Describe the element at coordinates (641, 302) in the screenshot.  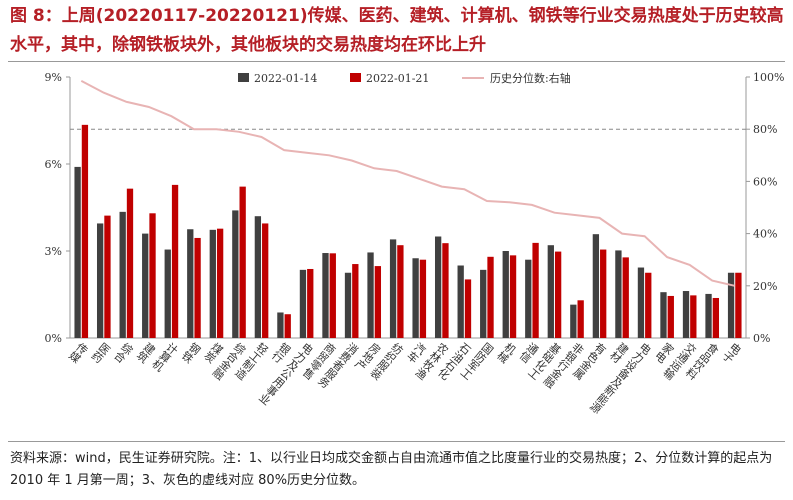
I see `bar-2022-01-14-电力设备及新能源` at that location.